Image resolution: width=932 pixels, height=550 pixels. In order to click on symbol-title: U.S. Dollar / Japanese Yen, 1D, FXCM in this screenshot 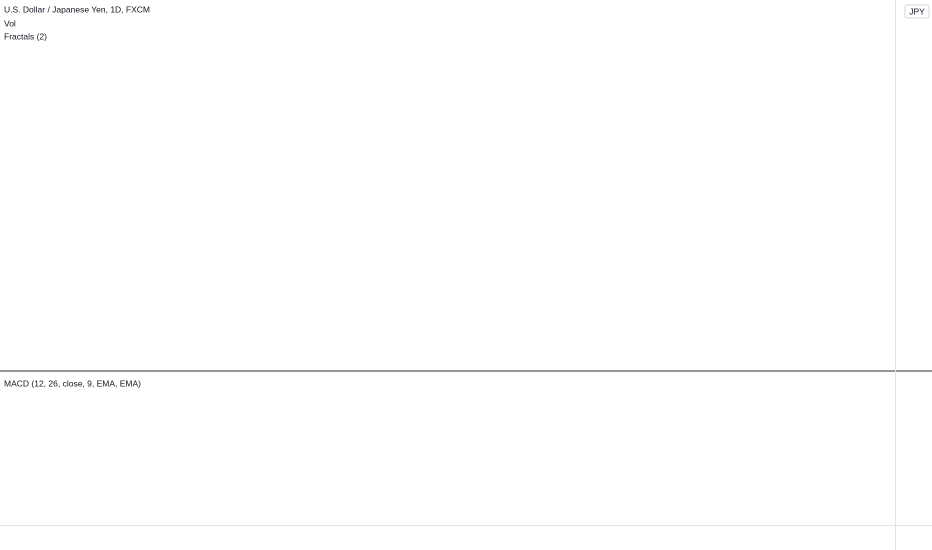, I will do `click(77, 9)`.